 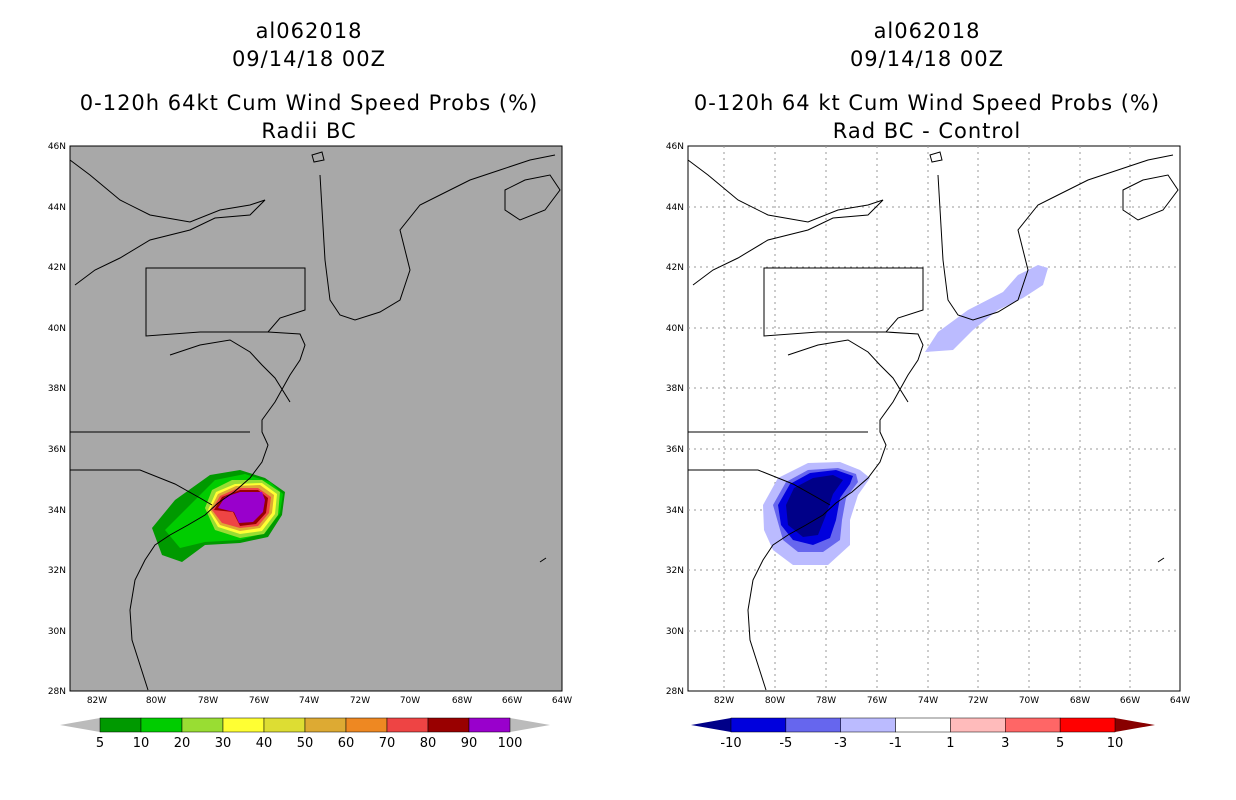 I want to click on colorbar-label: -5, so click(x=785, y=743).